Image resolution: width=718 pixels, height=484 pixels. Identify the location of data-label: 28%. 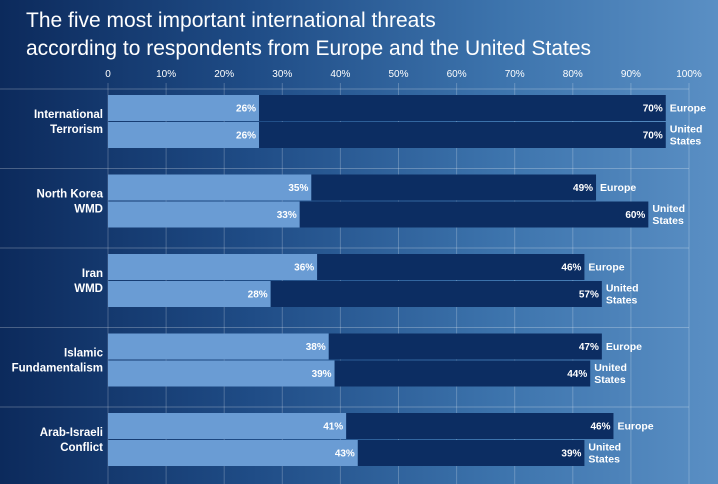
(258, 295).